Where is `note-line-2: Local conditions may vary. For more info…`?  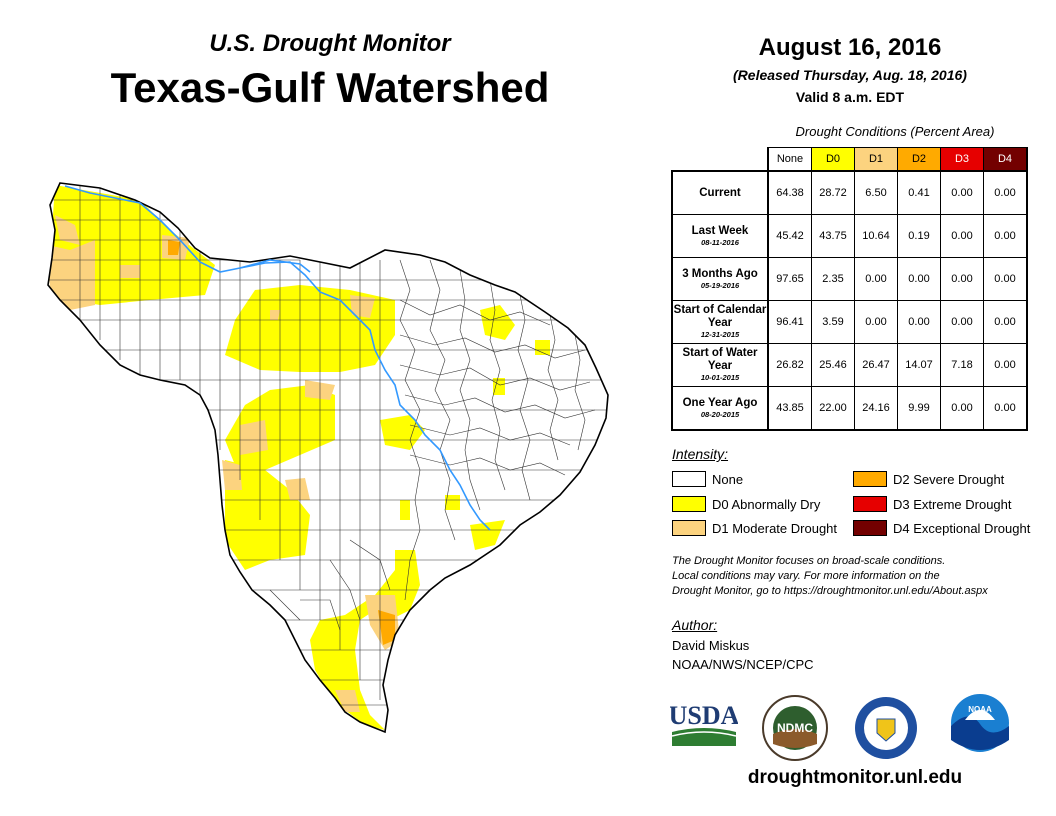 note-line-2: Local conditions may vary. For more info… is located at coordinates (806, 576).